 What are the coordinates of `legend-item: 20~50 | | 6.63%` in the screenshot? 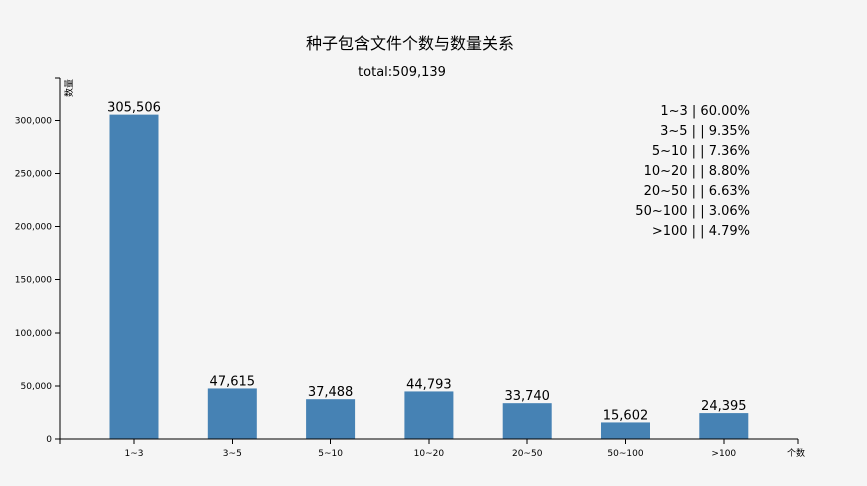 It's located at (697, 191).